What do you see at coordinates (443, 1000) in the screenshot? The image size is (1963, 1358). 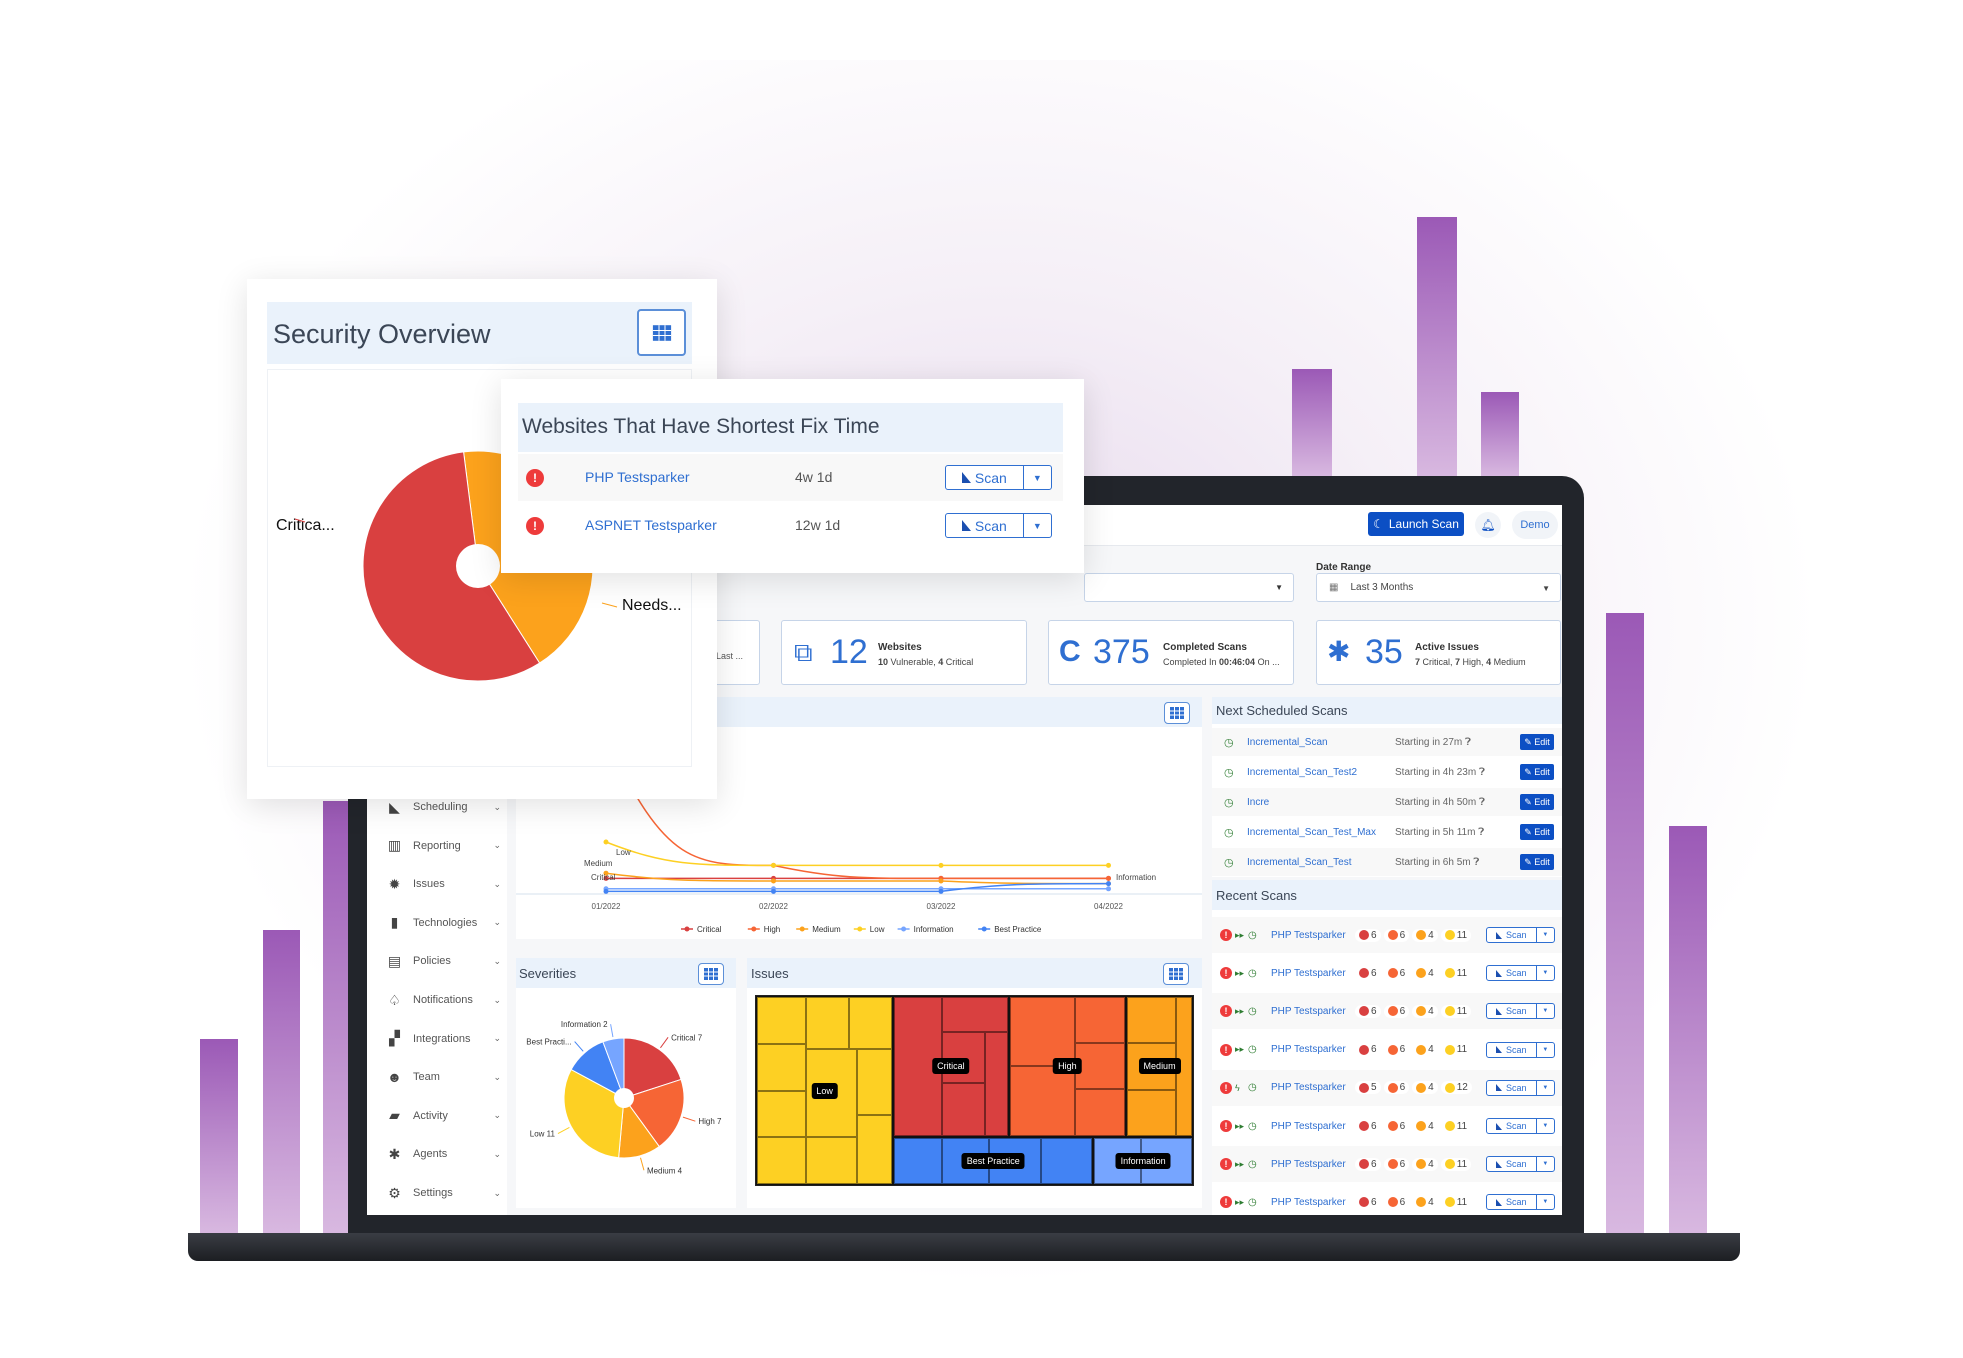 I see `sidebar-item-notifications: ♤ Notifications ⌄` at bounding box center [443, 1000].